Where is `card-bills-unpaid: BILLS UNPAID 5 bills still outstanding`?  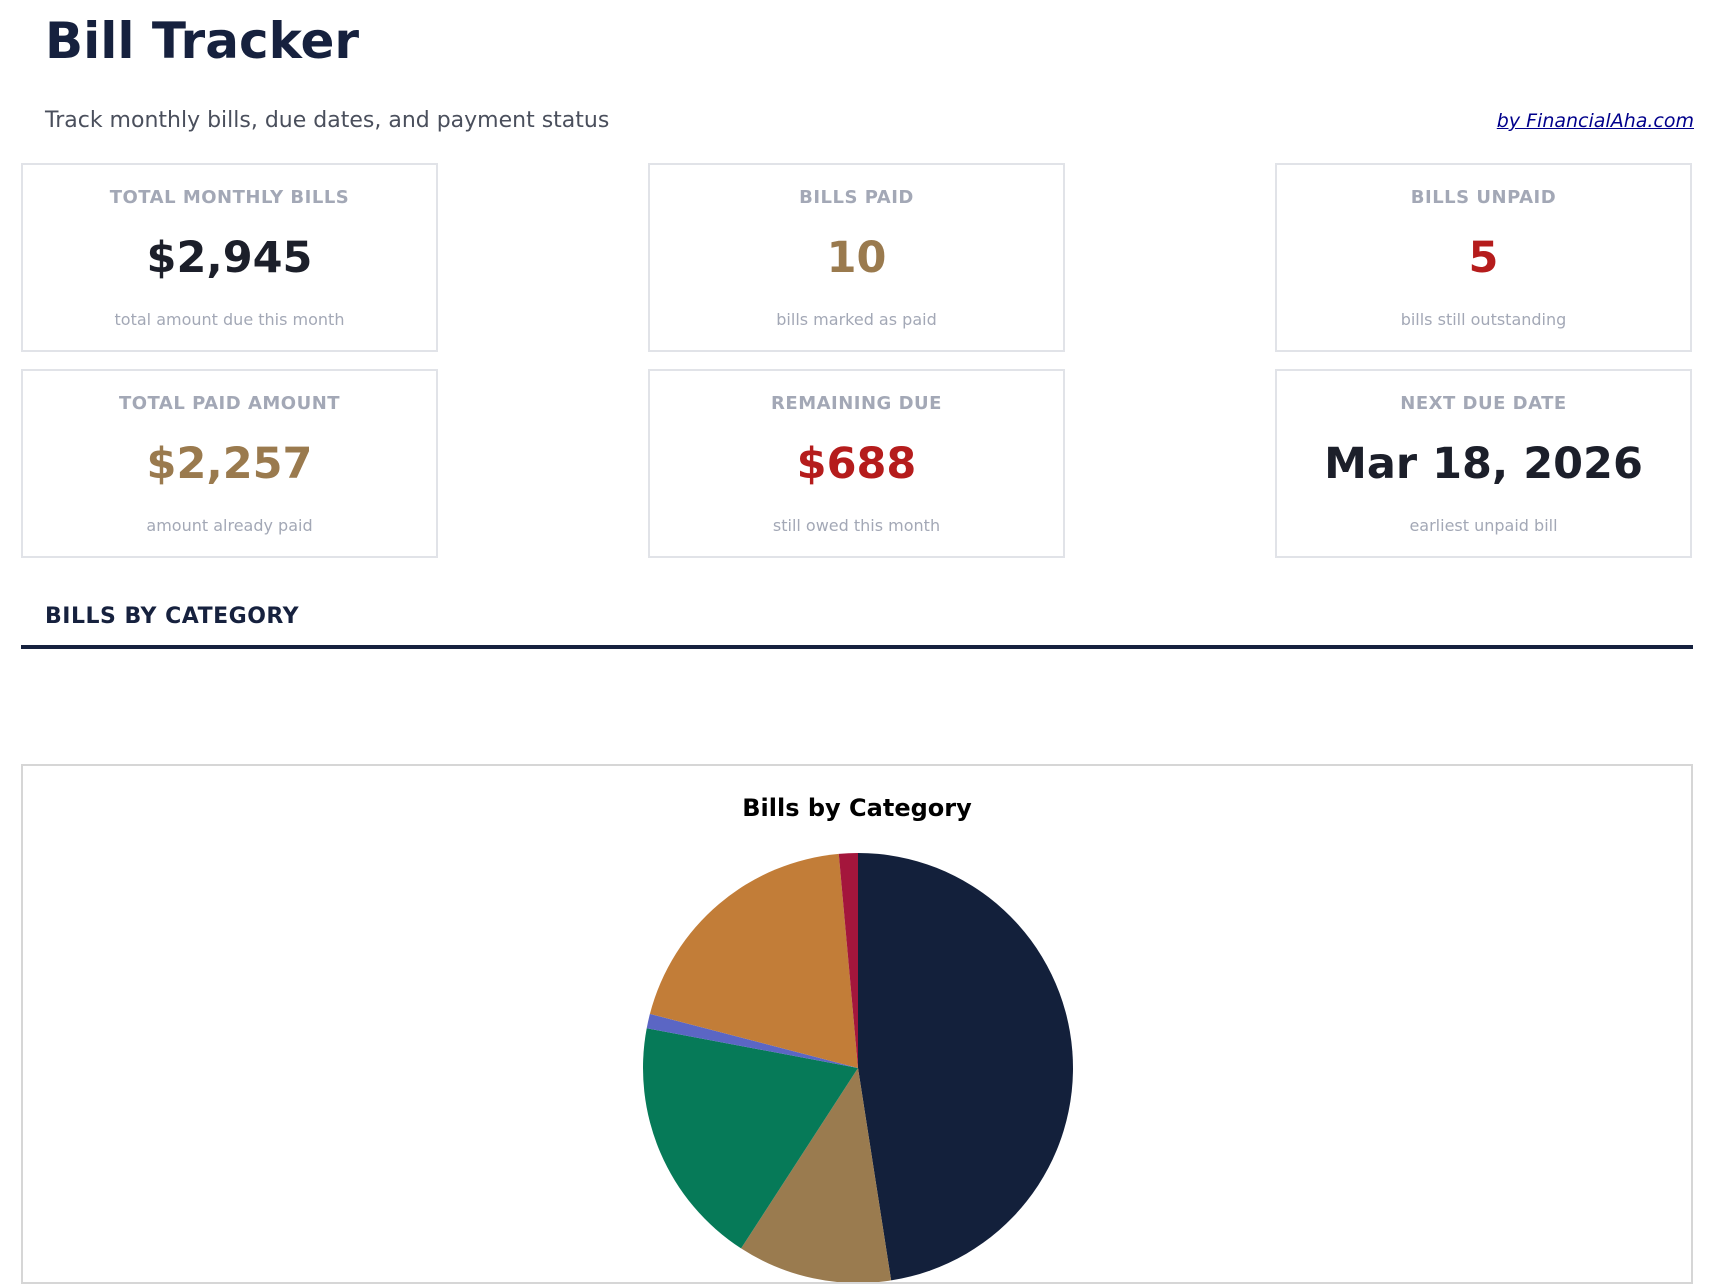
card-bills-unpaid: BILLS UNPAID 5 bills still outstanding is located at coordinates (1483, 257).